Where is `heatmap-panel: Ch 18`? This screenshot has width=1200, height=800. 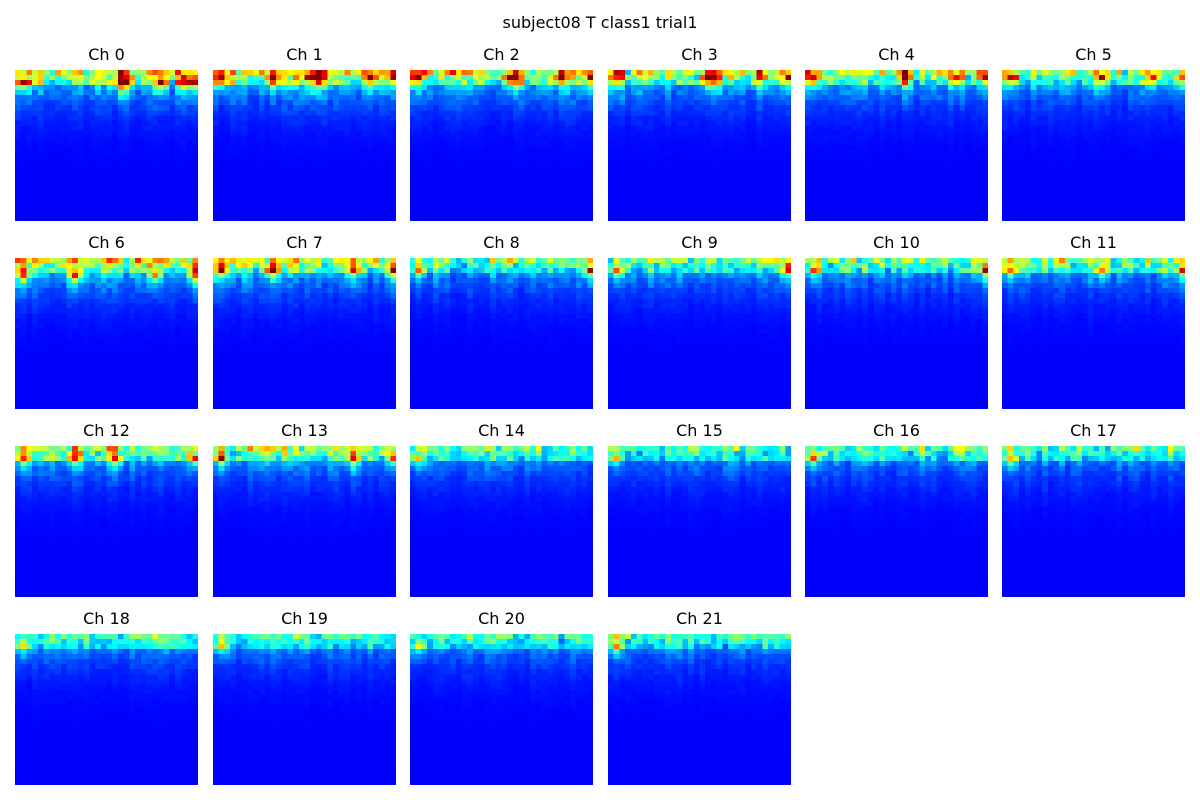 heatmap-panel: Ch 18 is located at coordinates (106, 703).